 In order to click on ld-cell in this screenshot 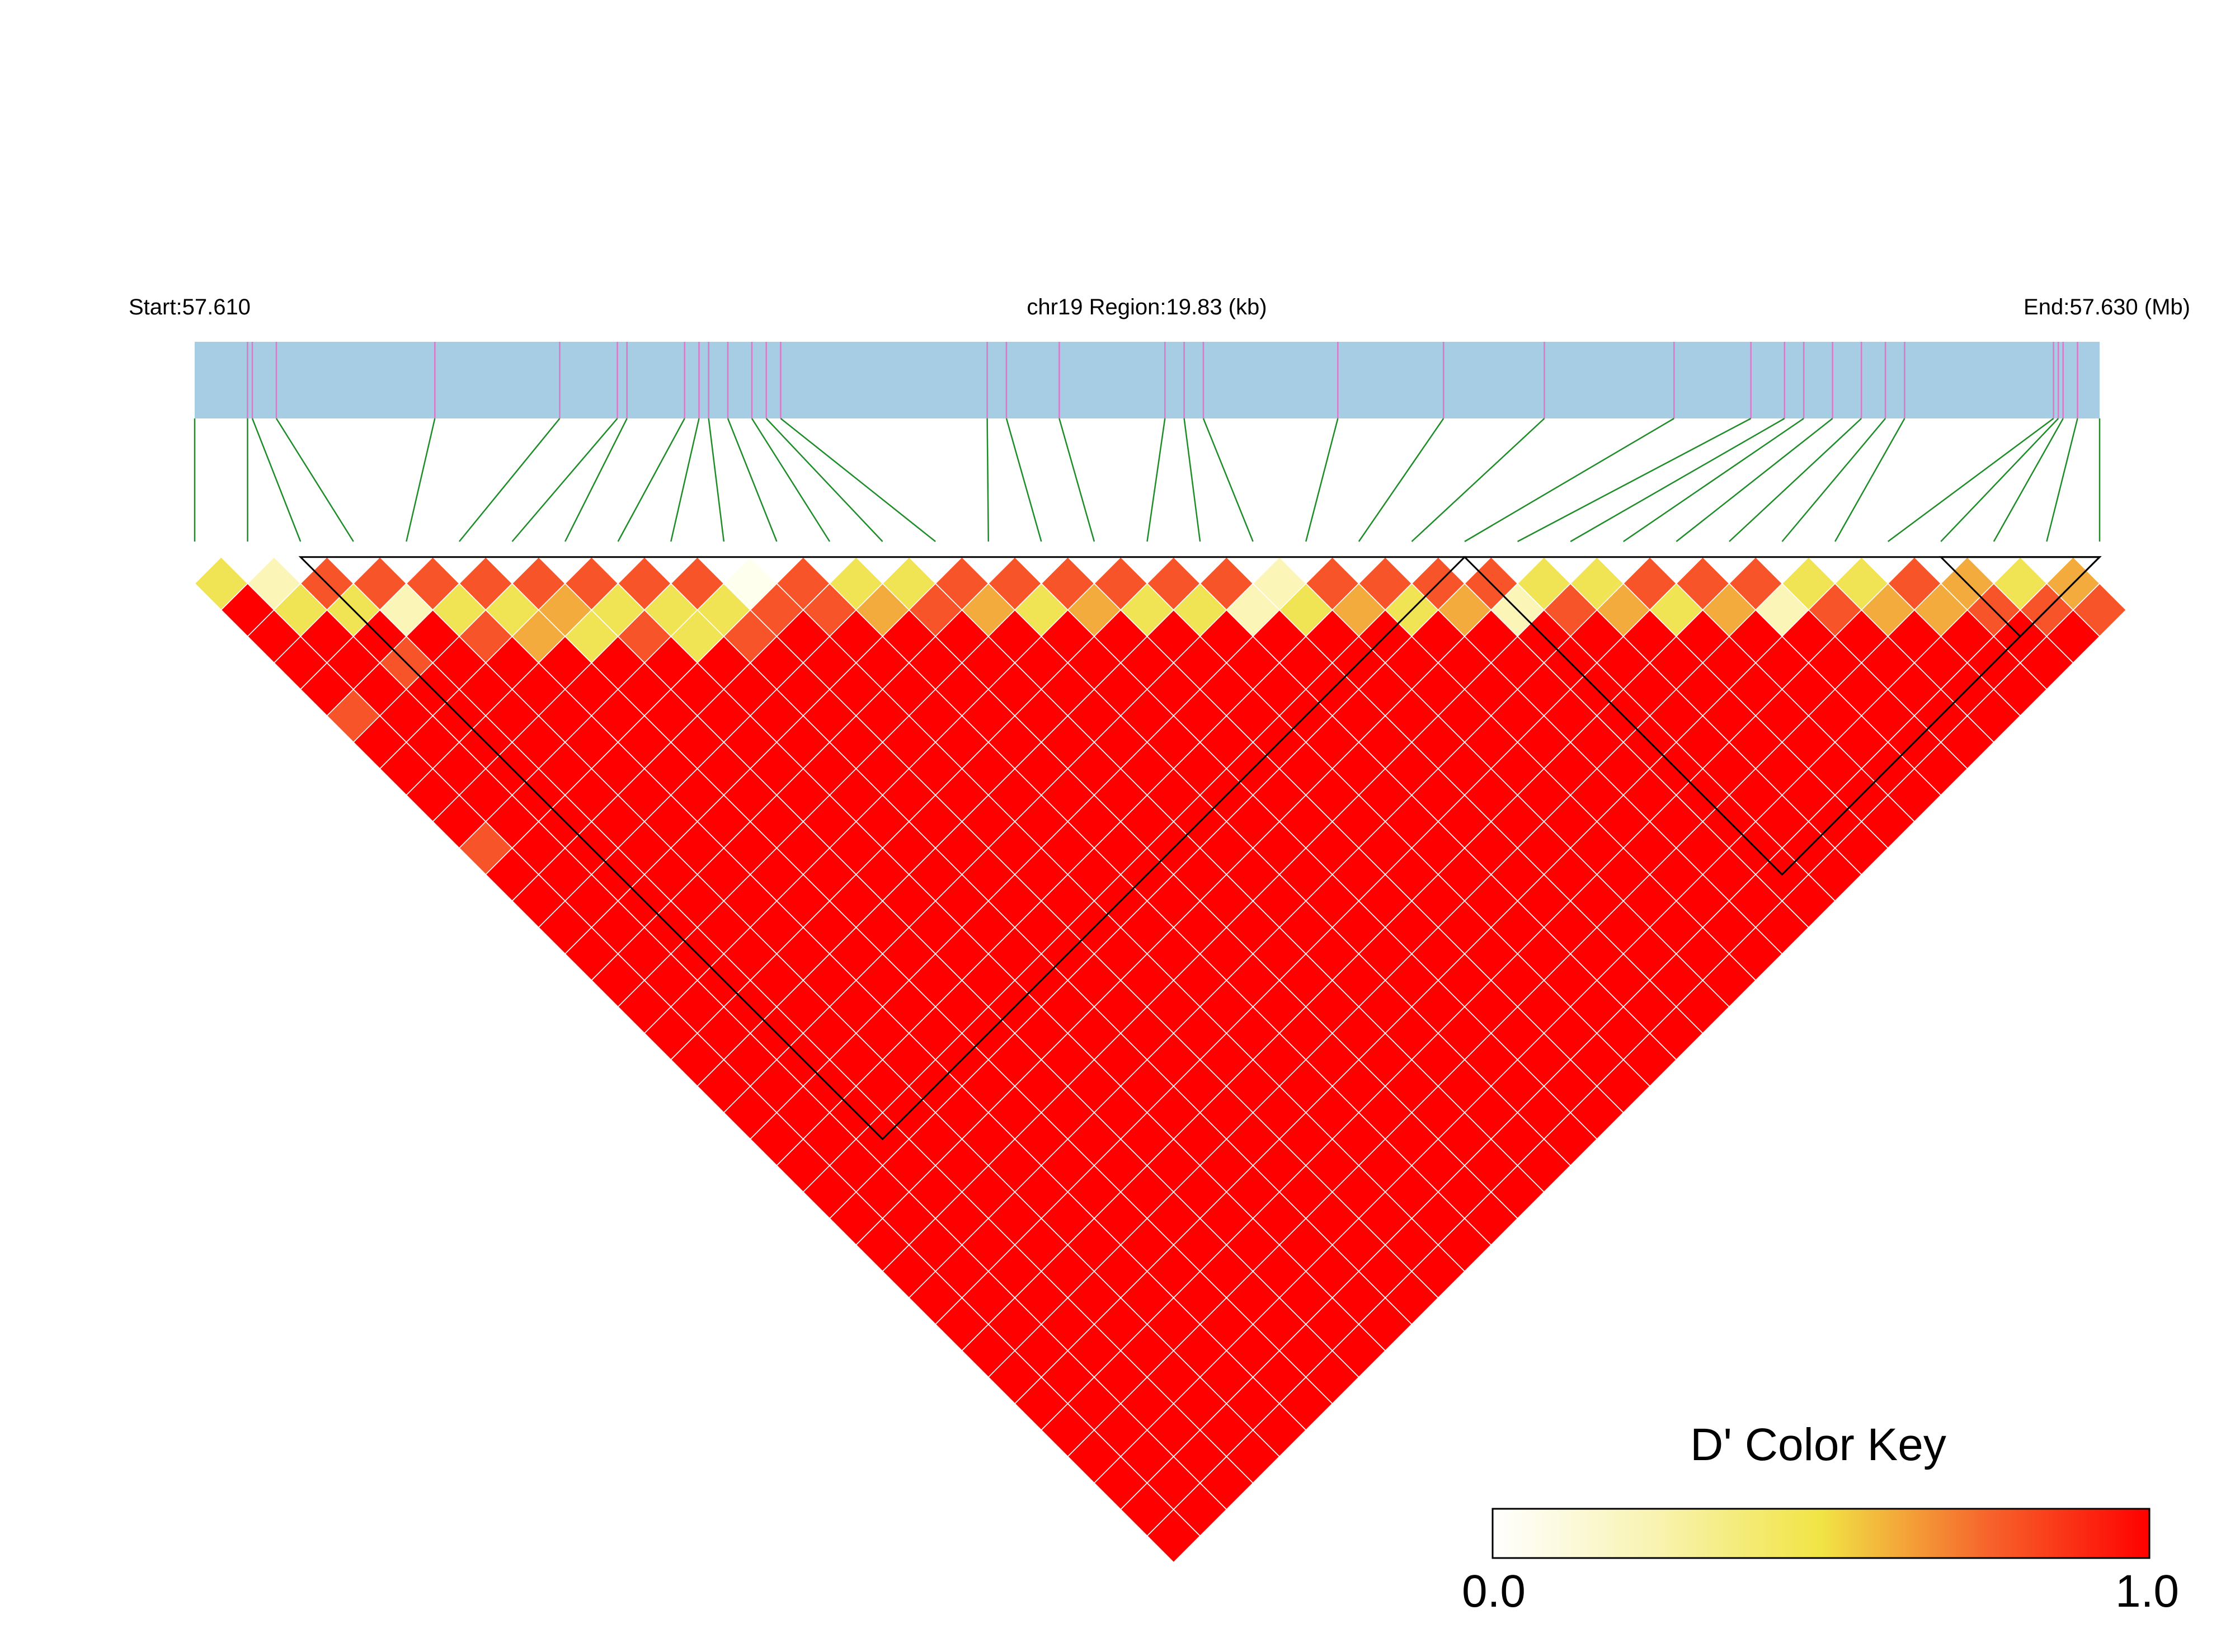, I will do `click(2099, 609)`.